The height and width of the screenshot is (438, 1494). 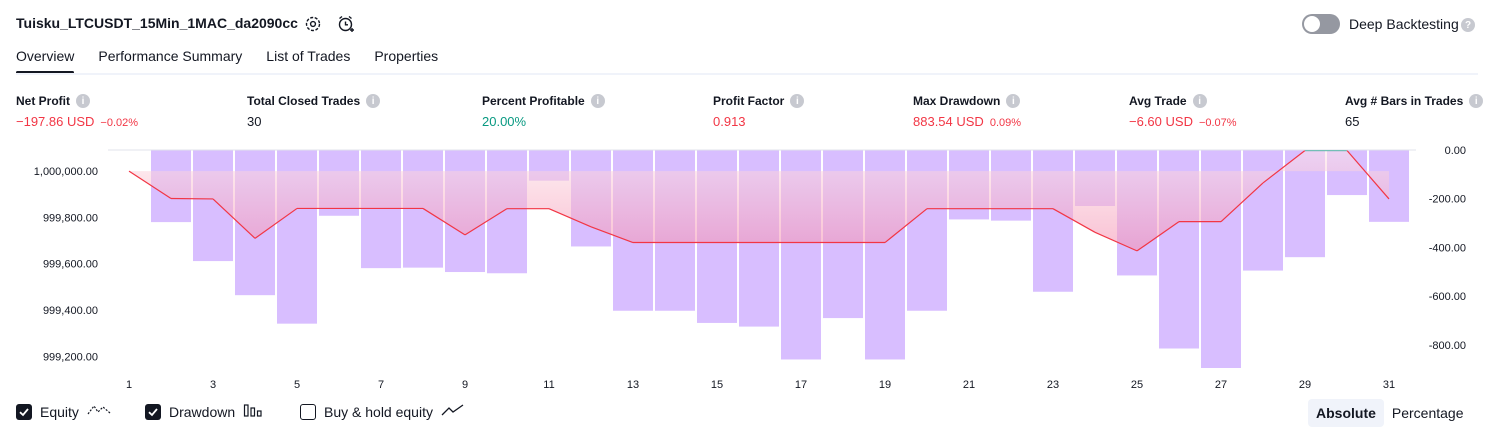 What do you see at coordinates (801, 385) in the screenshot?
I see `x-axis-tick: 17` at bounding box center [801, 385].